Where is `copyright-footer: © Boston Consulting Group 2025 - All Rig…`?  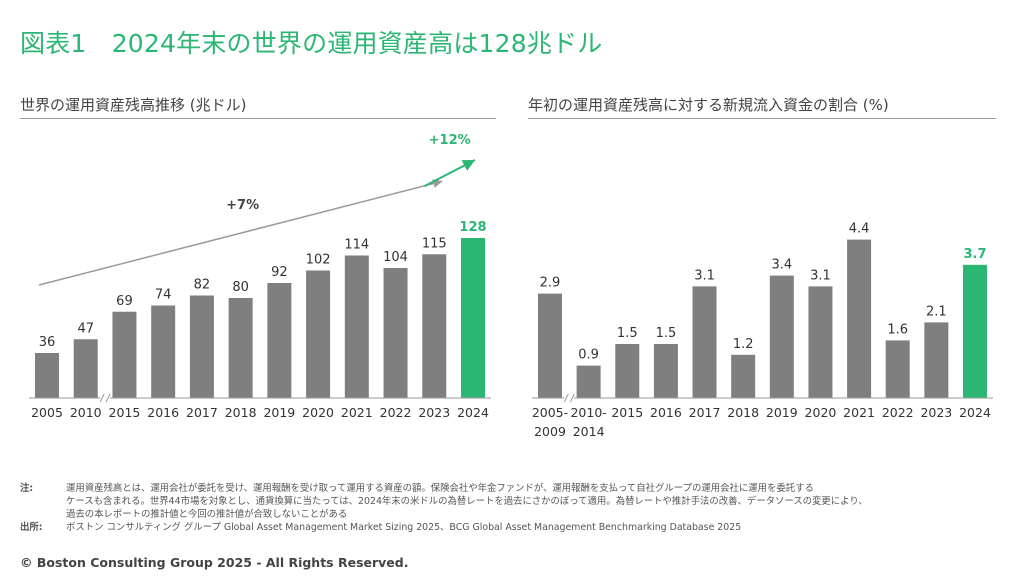 copyright-footer: © Boston Consulting Group 2025 - All Rig… is located at coordinates (214, 562).